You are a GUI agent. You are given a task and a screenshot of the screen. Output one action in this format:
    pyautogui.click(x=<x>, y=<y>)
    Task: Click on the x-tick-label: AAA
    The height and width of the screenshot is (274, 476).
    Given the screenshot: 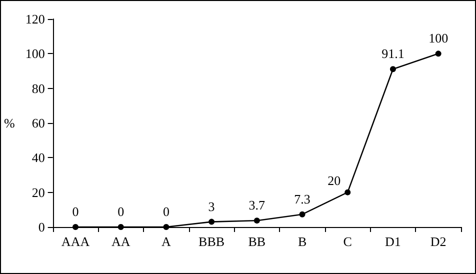 What is the action you would take?
    pyautogui.click(x=75, y=241)
    